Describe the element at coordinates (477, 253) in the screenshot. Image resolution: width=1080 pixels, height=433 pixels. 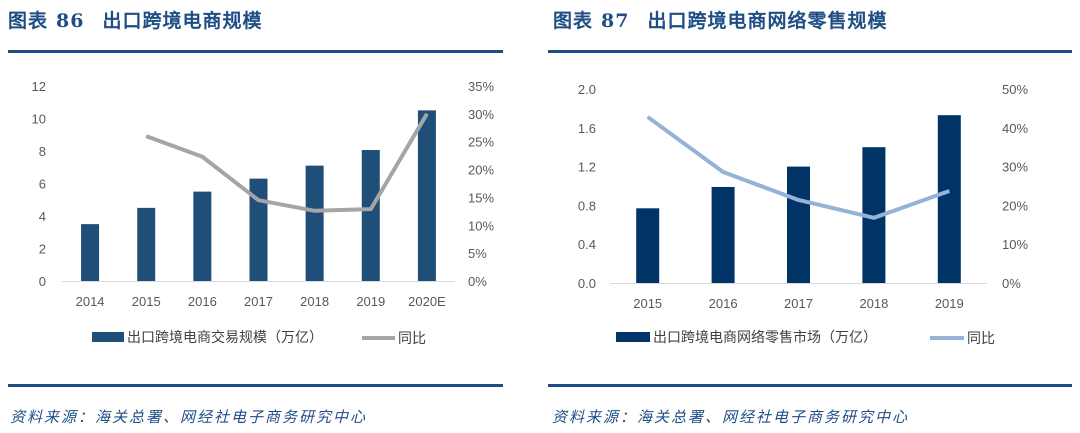
I see `right-axis-tick: 5%` at that location.